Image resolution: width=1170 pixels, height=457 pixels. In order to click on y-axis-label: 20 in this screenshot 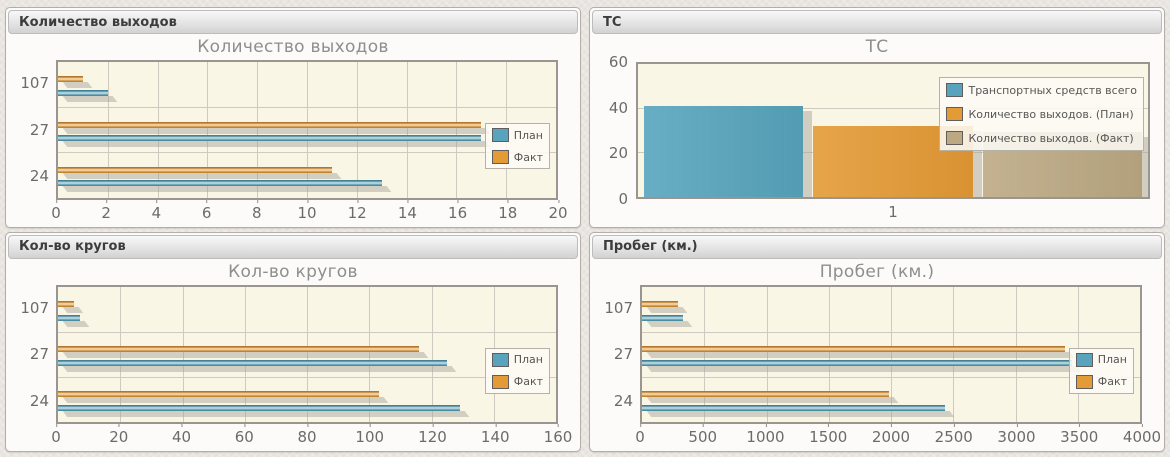, I will do `click(618, 153)`.